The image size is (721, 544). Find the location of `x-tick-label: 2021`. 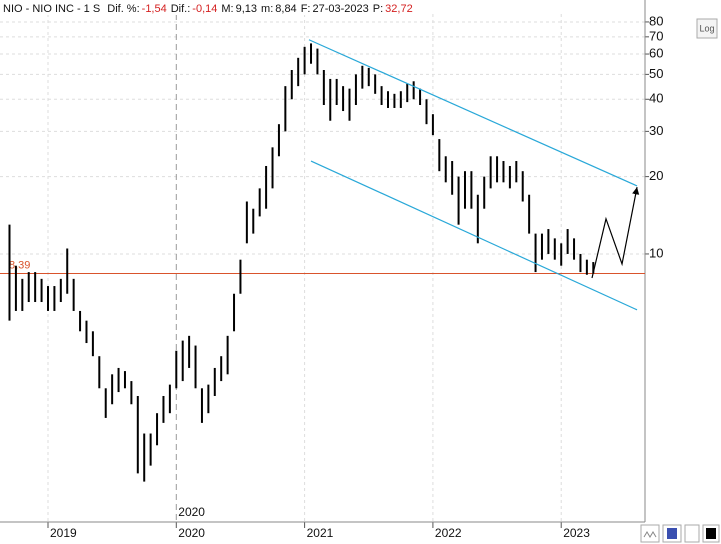

x-tick-label: 2021 is located at coordinates (320, 533).